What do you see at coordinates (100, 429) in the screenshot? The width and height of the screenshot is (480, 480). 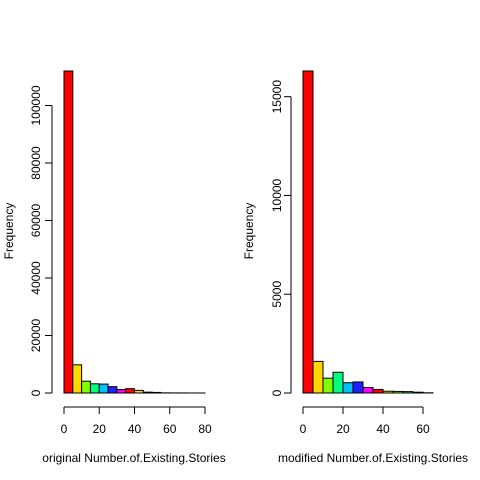 I see `left-x-tick-label: 20` at bounding box center [100, 429].